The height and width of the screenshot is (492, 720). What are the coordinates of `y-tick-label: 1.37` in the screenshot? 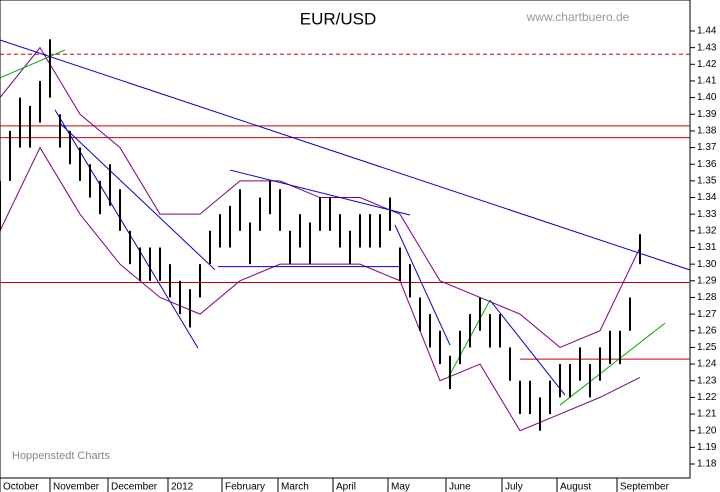 It's located at (707, 147).